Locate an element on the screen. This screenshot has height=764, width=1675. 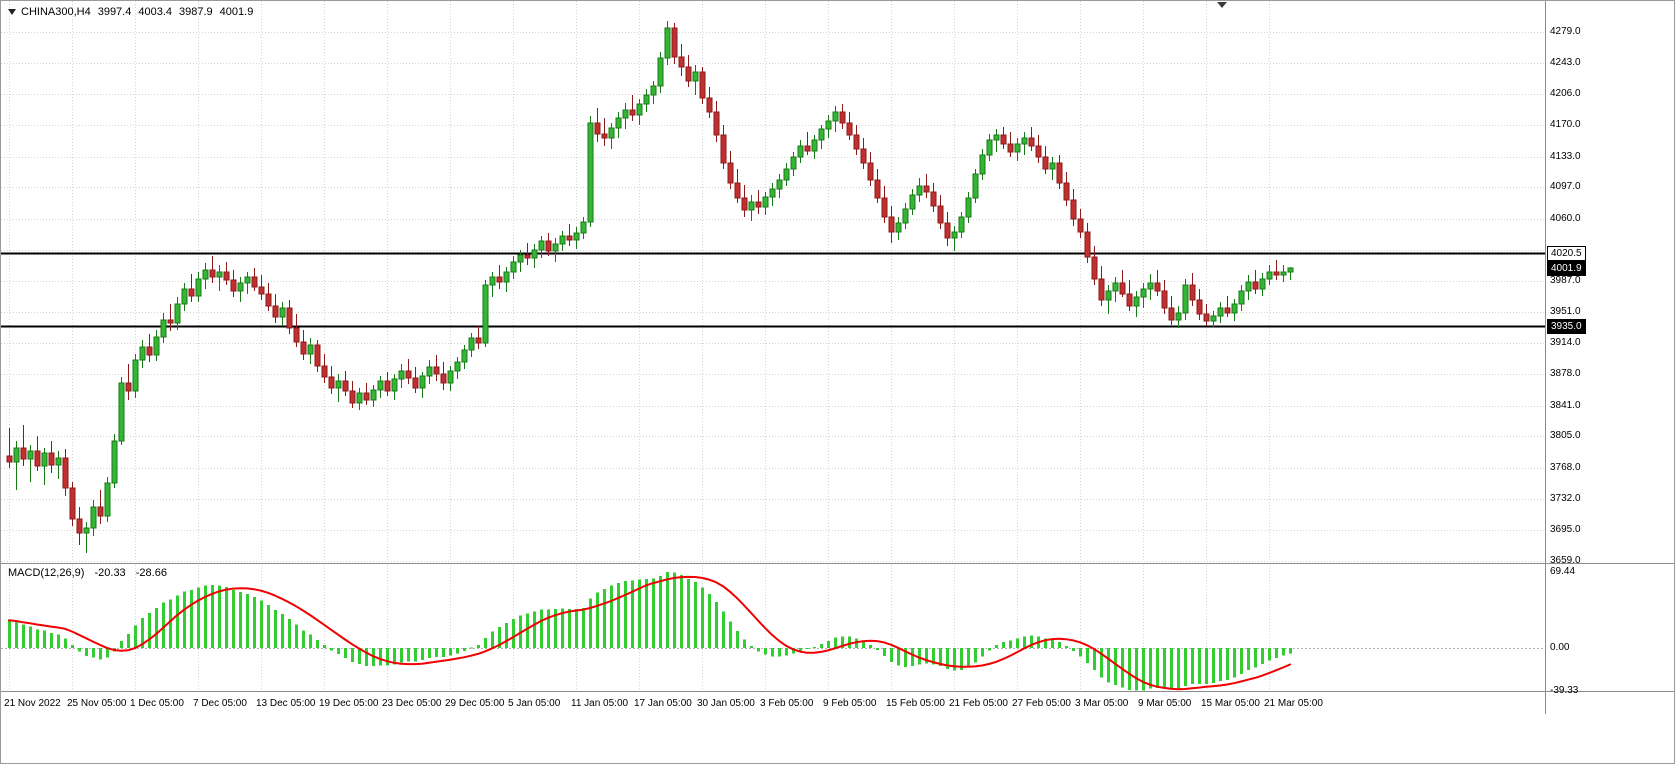
macd-axis-min: -39.33 is located at coordinates (1564, 690).